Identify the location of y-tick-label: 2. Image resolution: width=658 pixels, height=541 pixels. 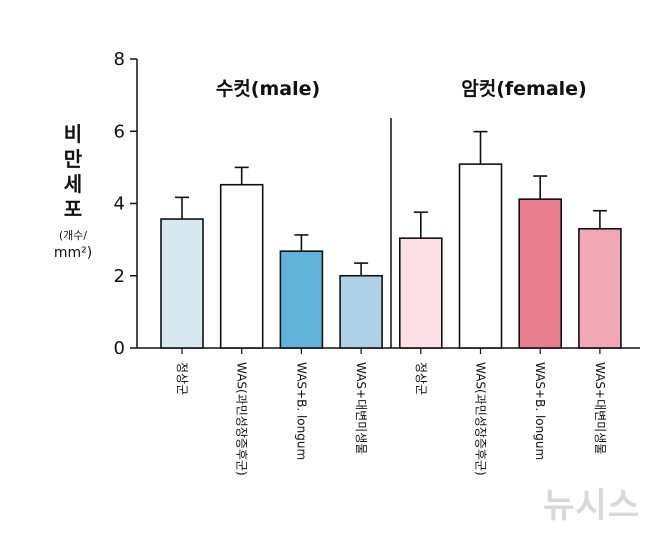
(119, 276).